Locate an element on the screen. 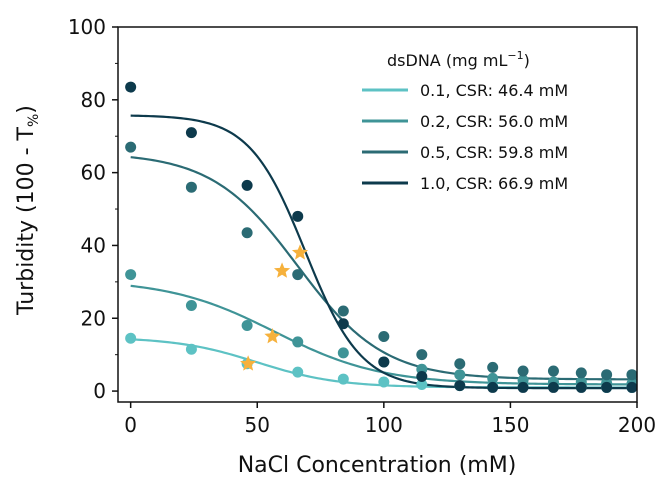 The width and height of the screenshot is (659, 482). y-tick-label: 100 is located at coordinates (87, 27).